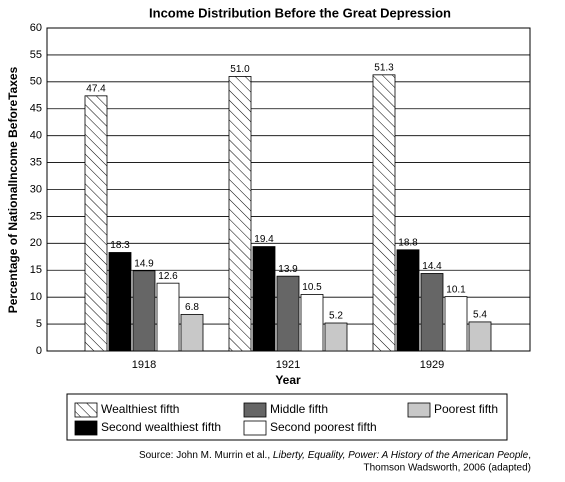 The width and height of the screenshot is (565, 482). What do you see at coordinates (384, 67) in the screenshot?
I see `data-label: 51.3` at bounding box center [384, 67].